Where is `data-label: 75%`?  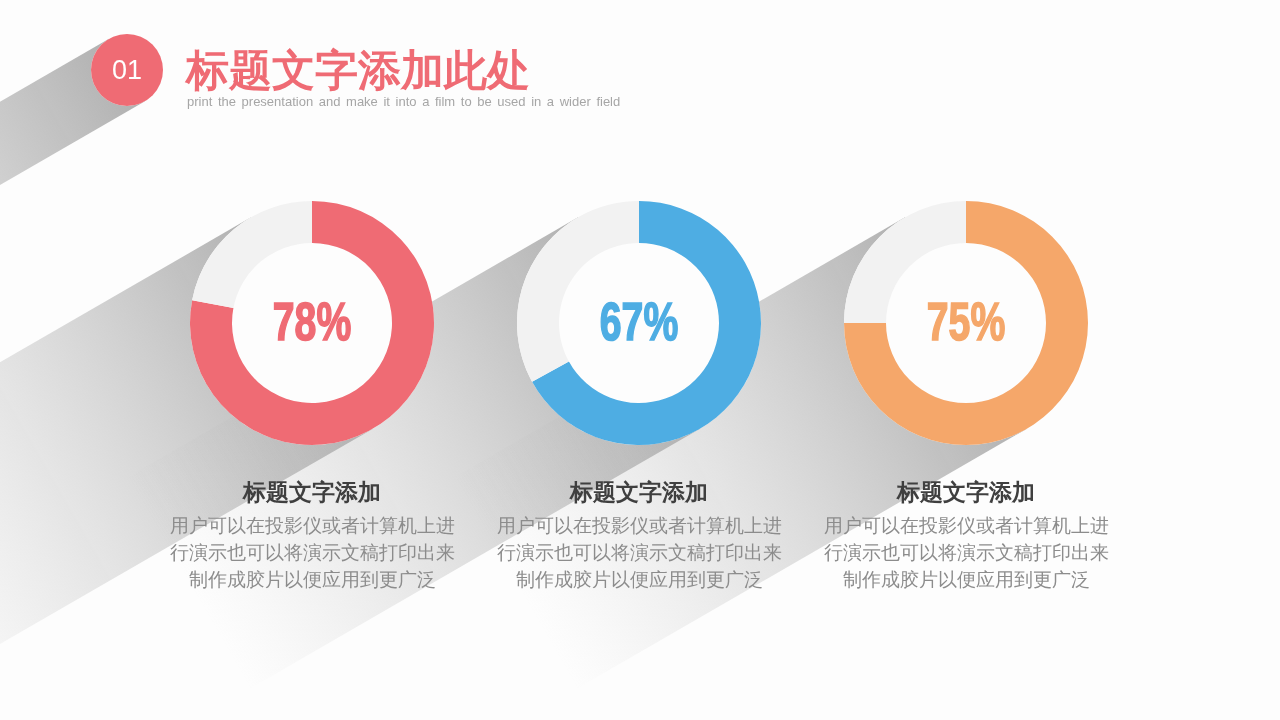 data-label: 75% is located at coordinates (966, 322).